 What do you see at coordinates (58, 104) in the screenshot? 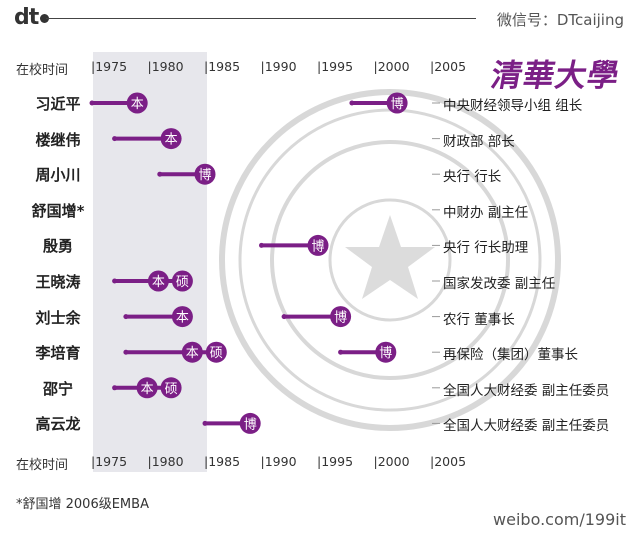
I see `person-name: 习近平` at bounding box center [58, 104].